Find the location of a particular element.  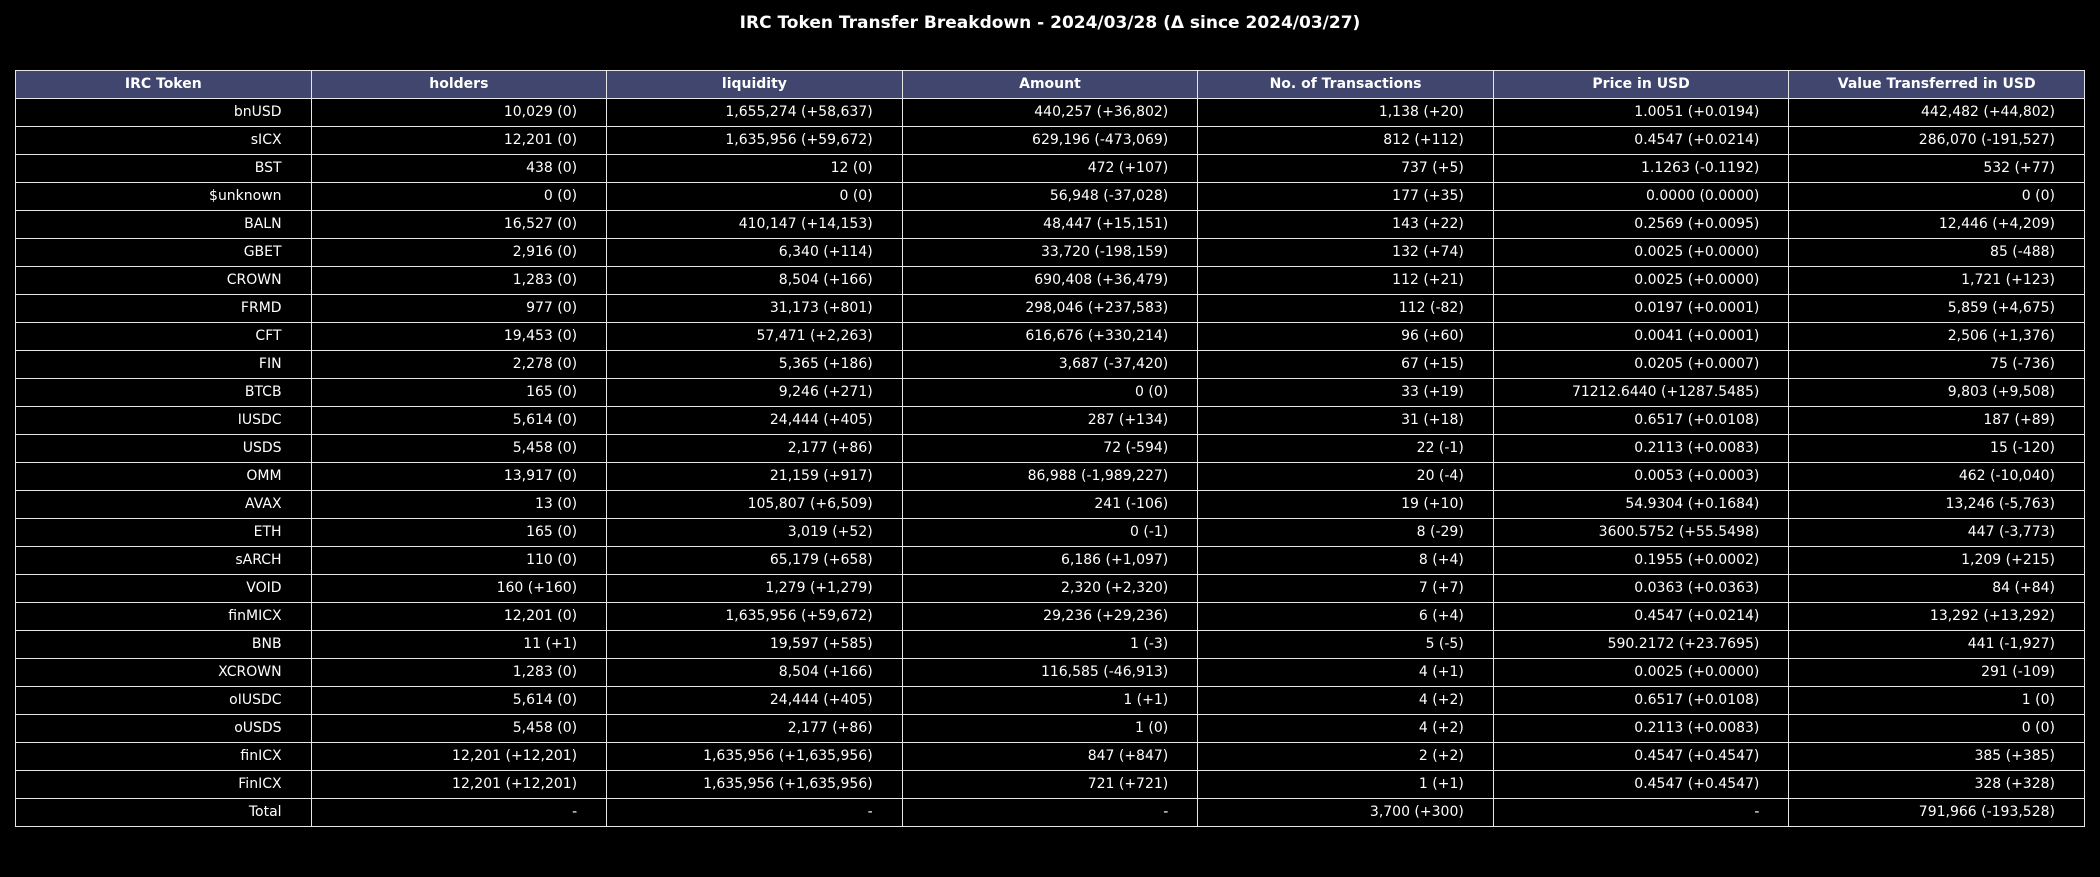

cell-holders: 110 (0) is located at coordinates (459, 560).